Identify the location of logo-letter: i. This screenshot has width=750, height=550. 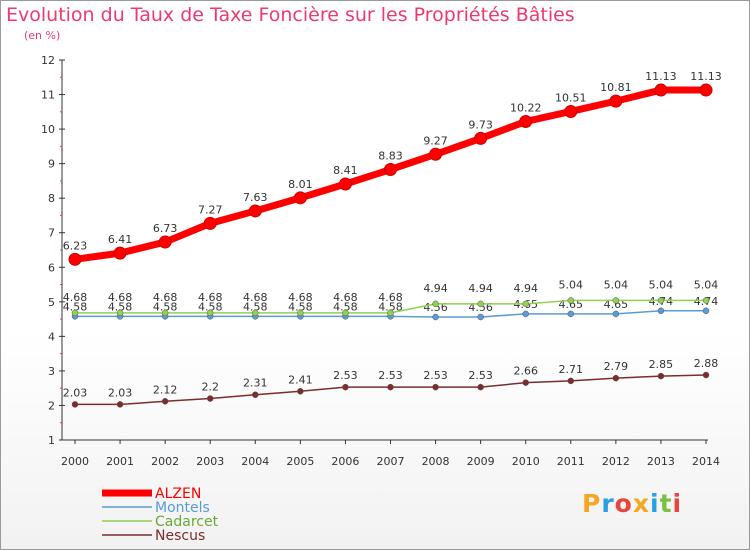
(677, 503).